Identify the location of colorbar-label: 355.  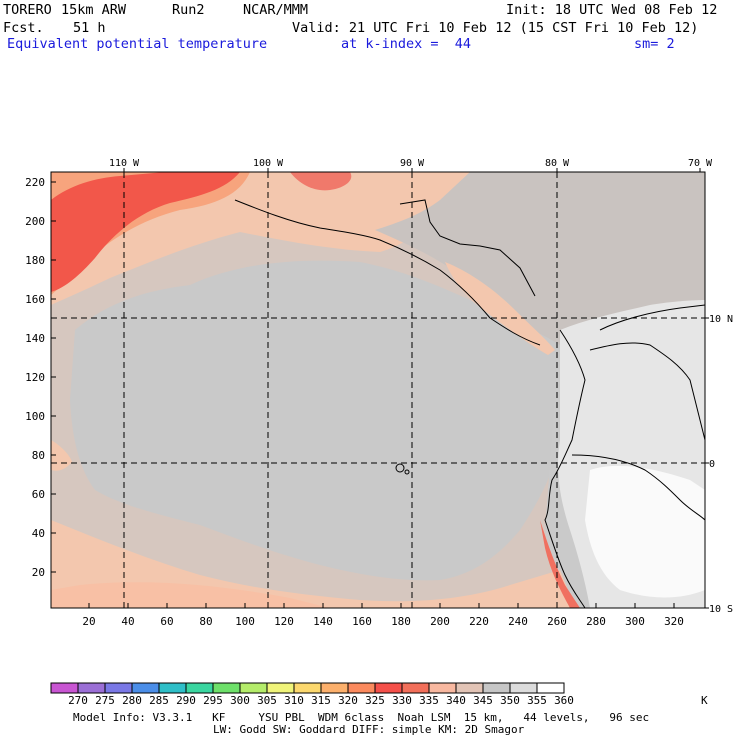
(537, 700).